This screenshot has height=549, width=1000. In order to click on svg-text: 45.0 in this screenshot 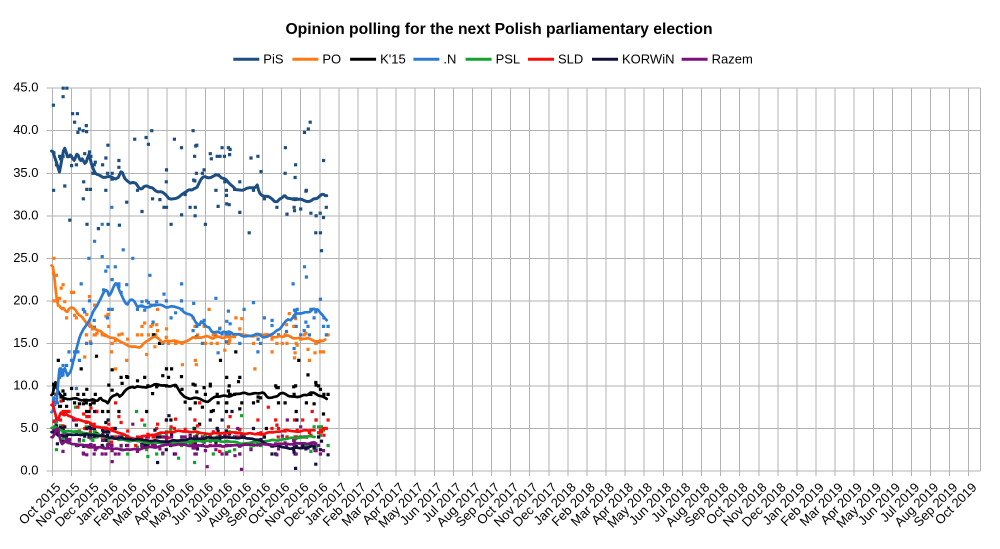, I will do `click(25, 87)`.